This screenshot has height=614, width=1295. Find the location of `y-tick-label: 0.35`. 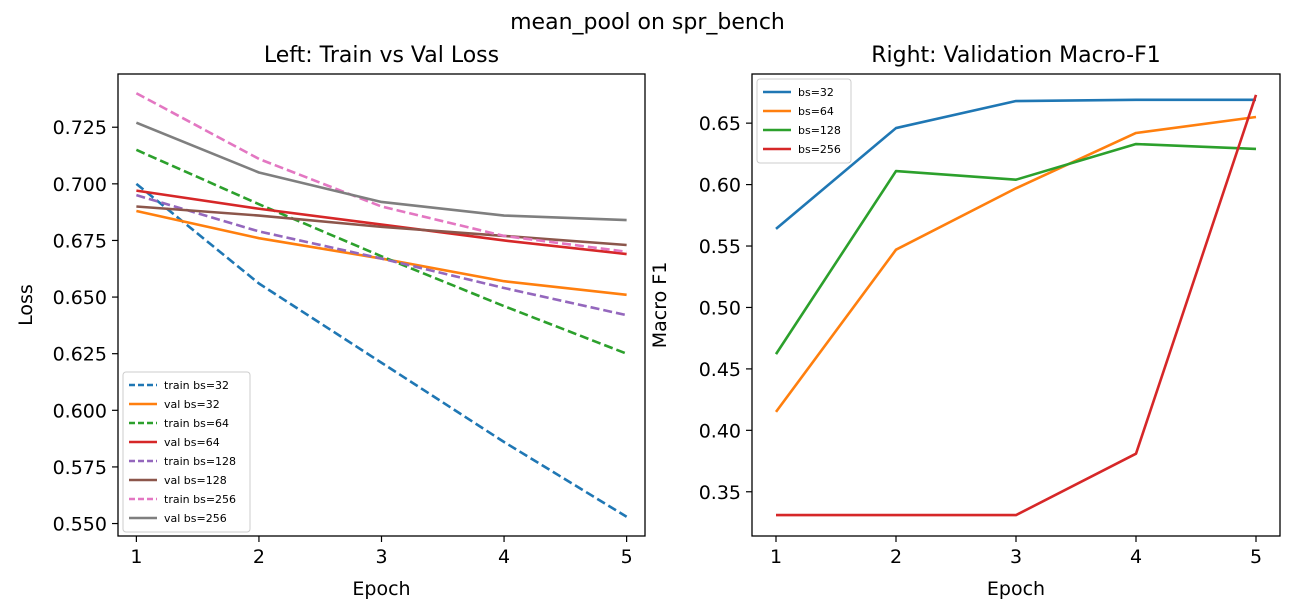

y-tick-label: 0.35 is located at coordinates (720, 493).